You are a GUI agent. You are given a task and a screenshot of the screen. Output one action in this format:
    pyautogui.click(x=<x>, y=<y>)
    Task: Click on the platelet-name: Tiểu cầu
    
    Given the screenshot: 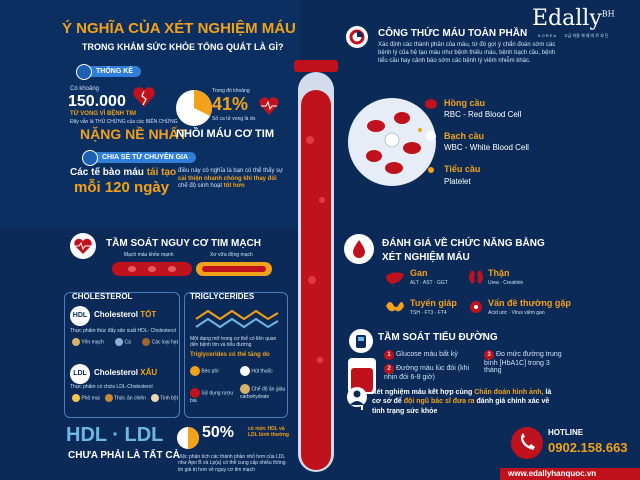 What is the action you would take?
    pyautogui.click(x=462, y=169)
    